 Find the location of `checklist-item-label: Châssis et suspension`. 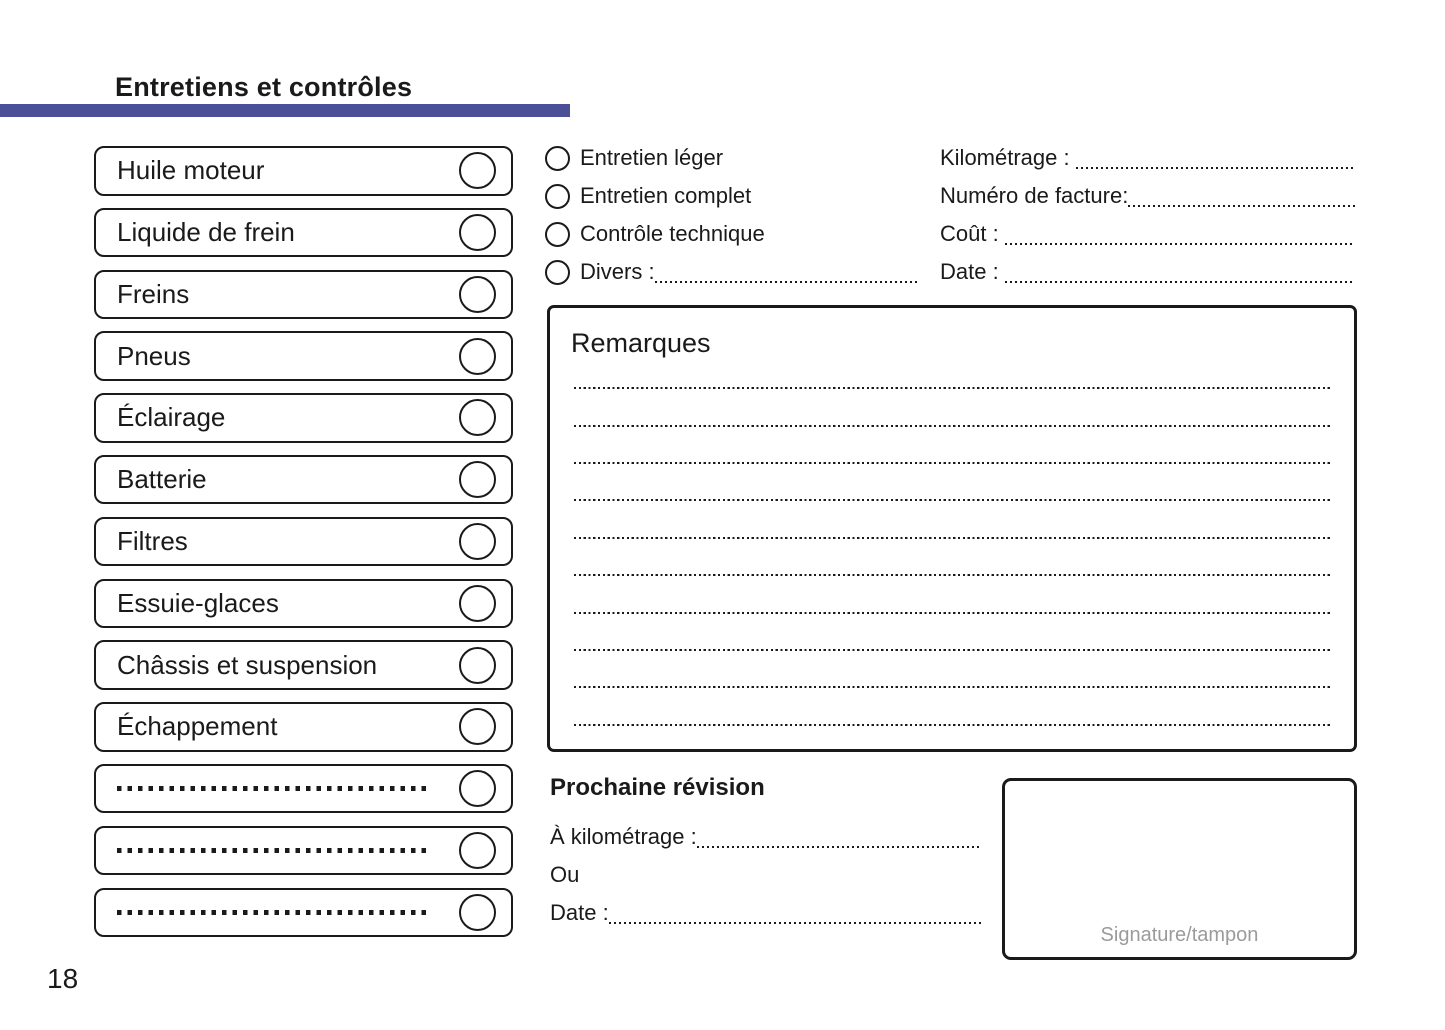

checklist-item-label: Châssis et suspension is located at coordinates (247, 664).